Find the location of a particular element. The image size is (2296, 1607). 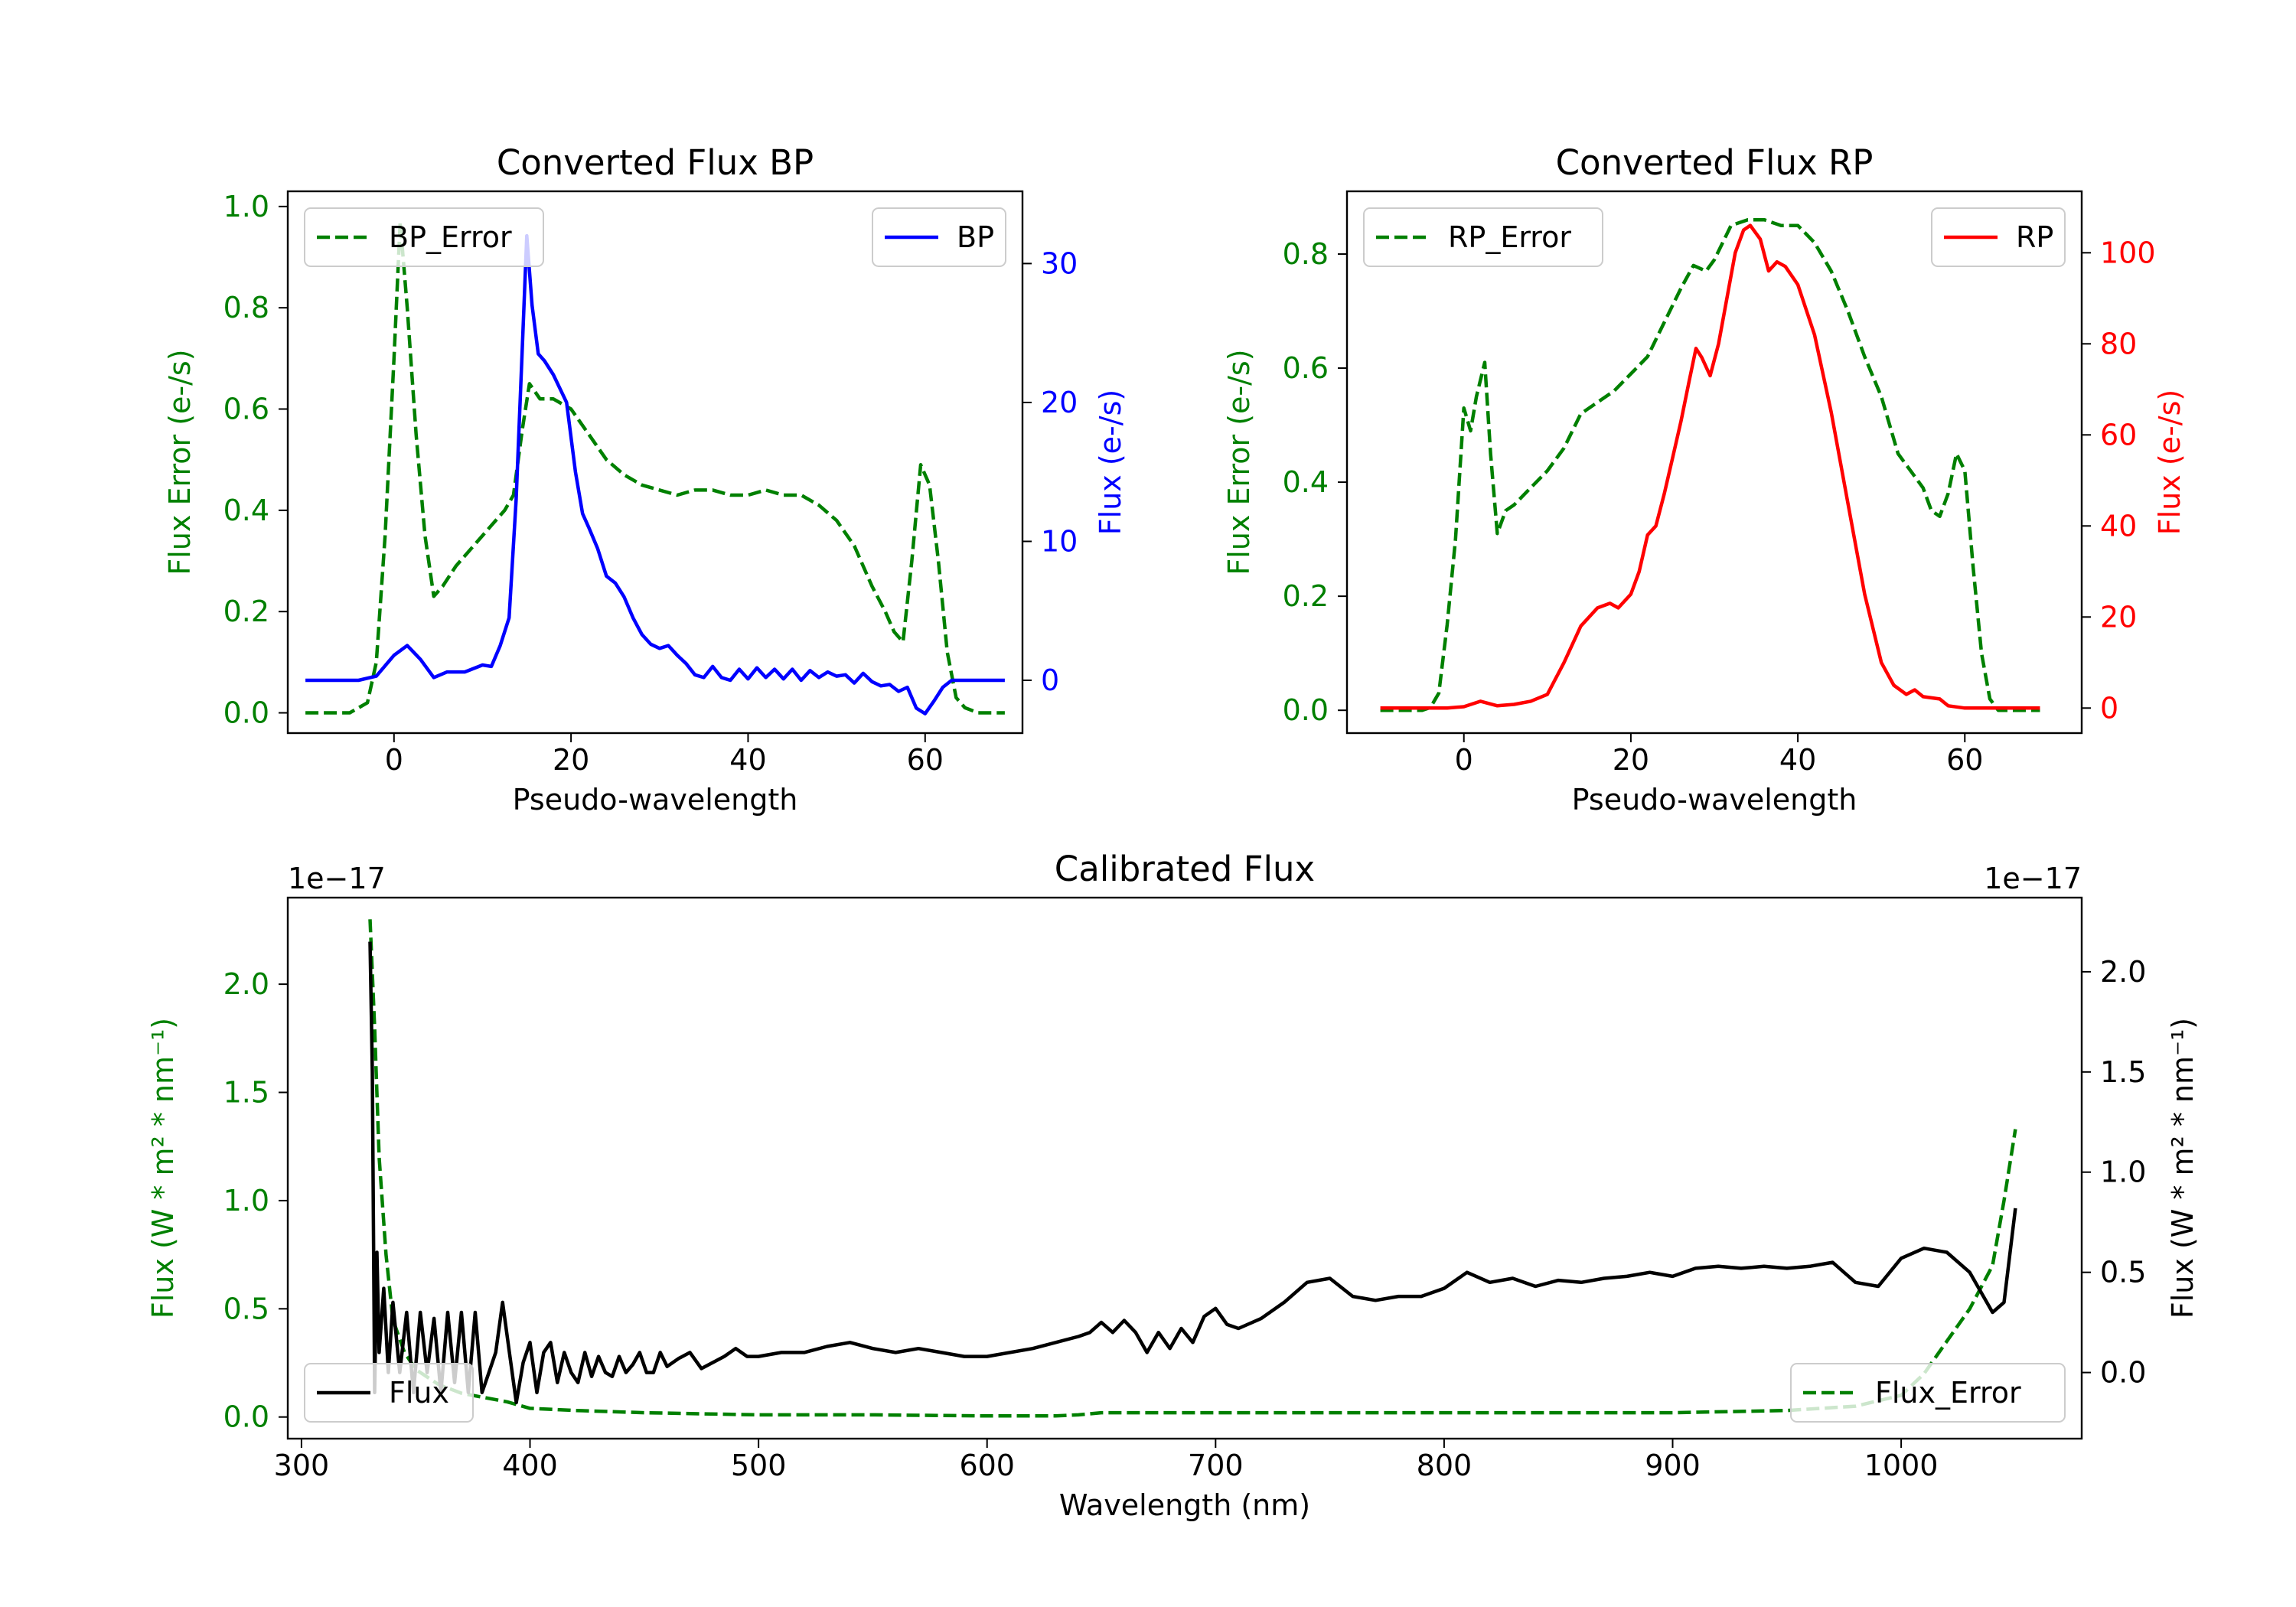

calibrated-x-tick-label: 1000 is located at coordinates (1901, 1465).